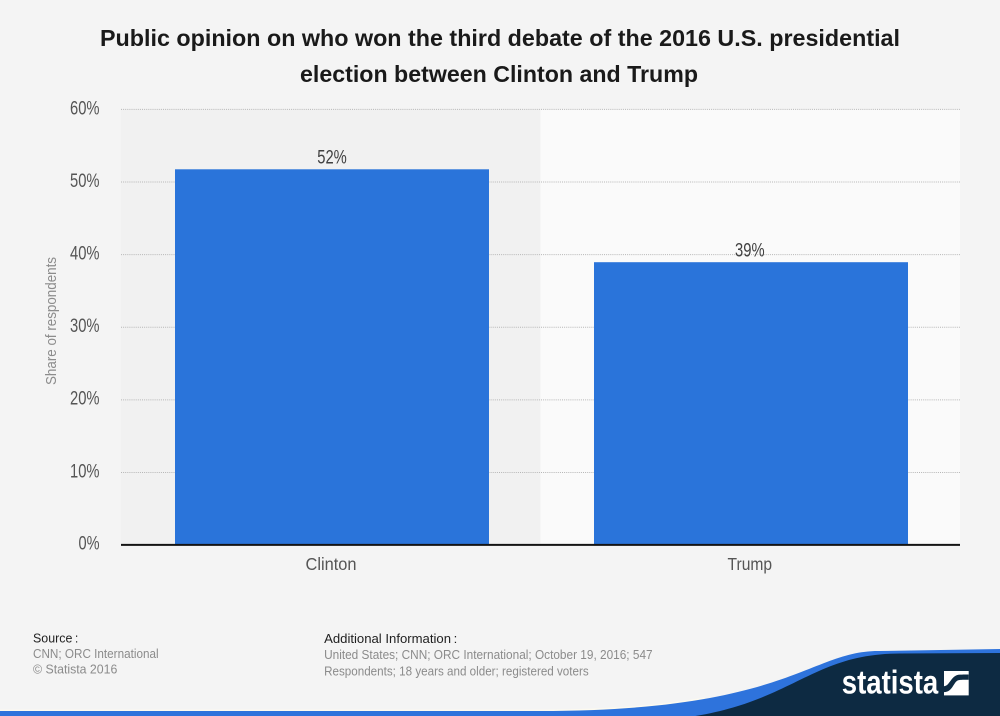  Describe the element at coordinates (85, 471) in the screenshot. I see `svg-text: 10%` at that location.